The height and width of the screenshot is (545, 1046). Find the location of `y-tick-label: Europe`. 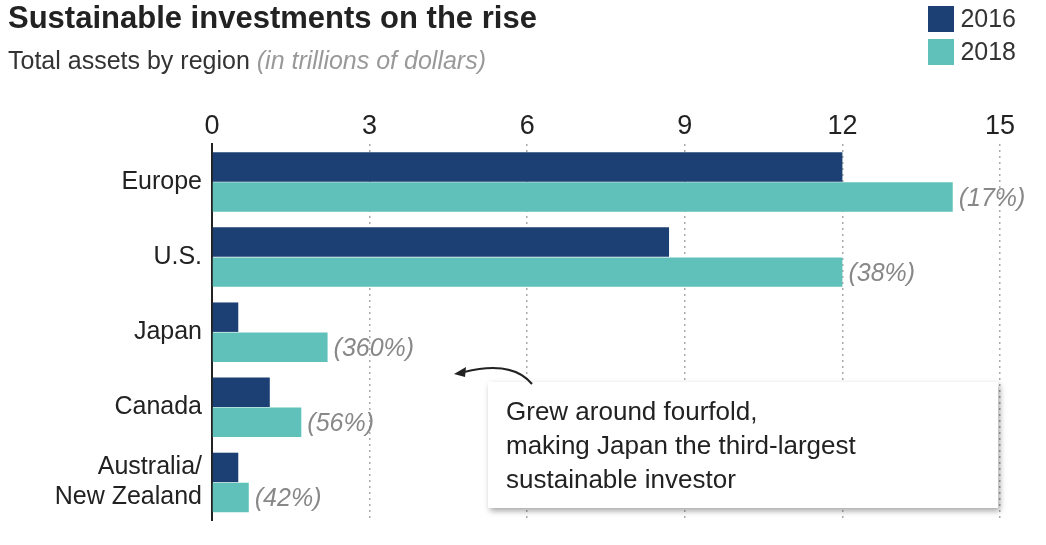

y-tick-label: Europe is located at coordinates (161, 179).